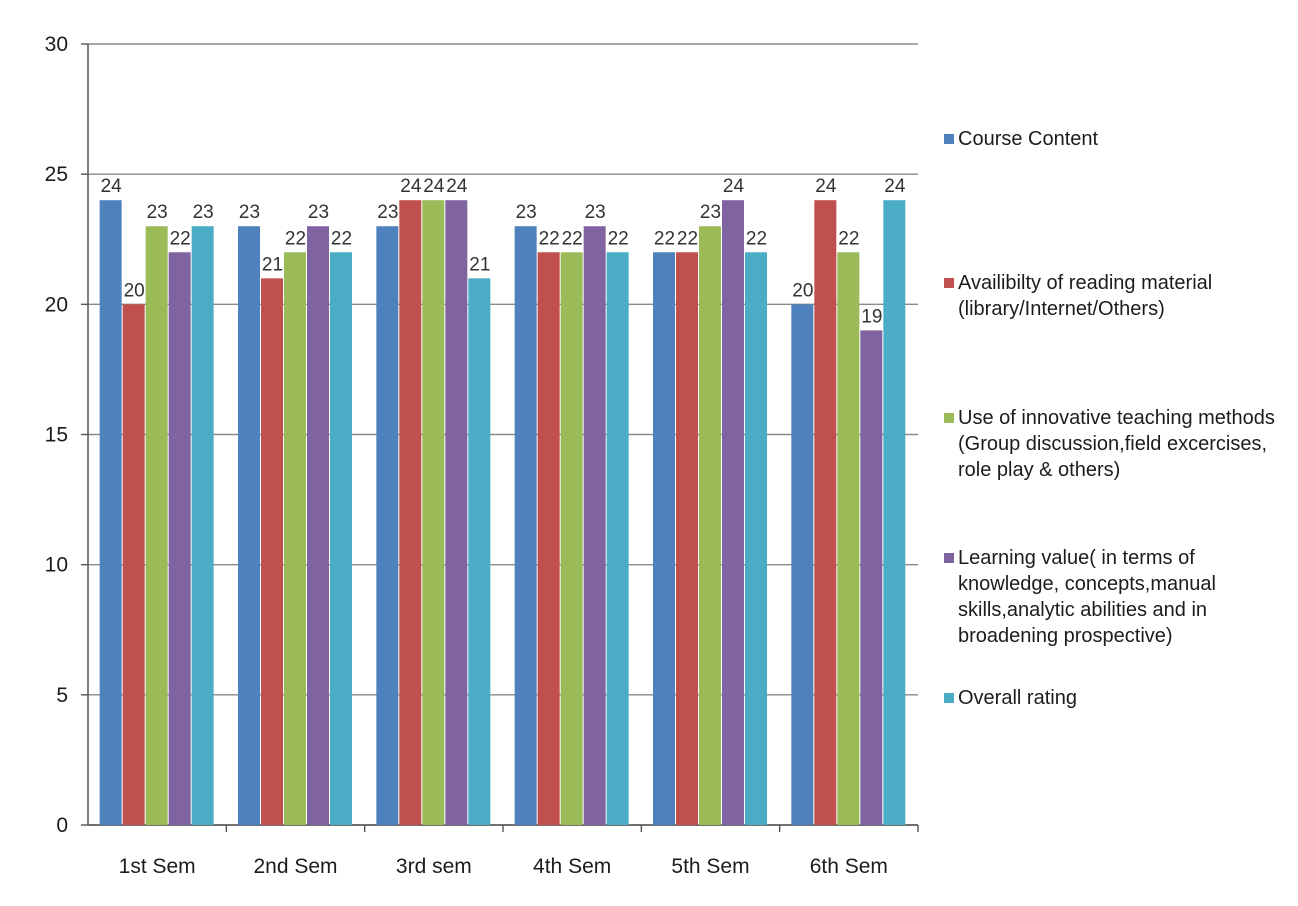 This screenshot has width=1298, height=906. Describe the element at coordinates (710, 866) in the screenshot. I see `x-tick-label-5th-sem: 5th Sem` at that location.